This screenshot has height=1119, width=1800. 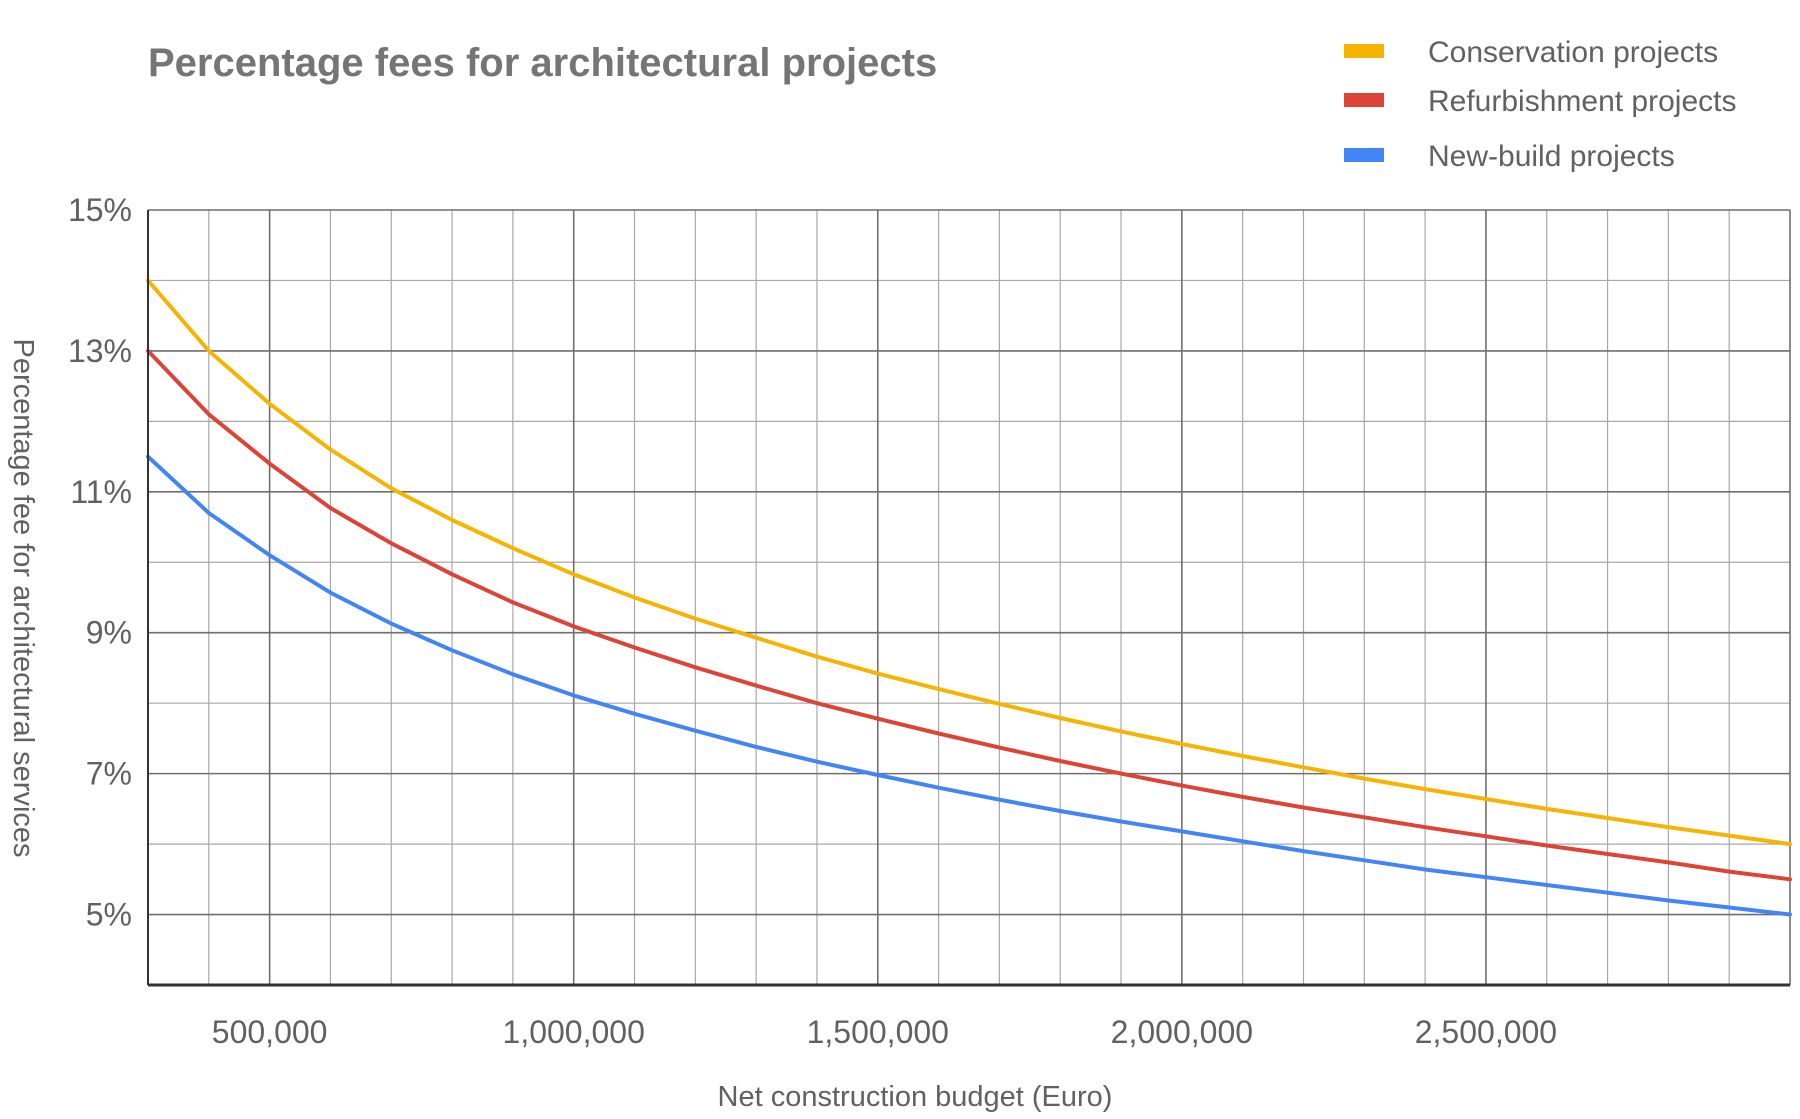 What do you see at coordinates (574, 1032) in the screenshot?
I see `x-tick-label: 1,000,000` at bounding box center [574, 1032].